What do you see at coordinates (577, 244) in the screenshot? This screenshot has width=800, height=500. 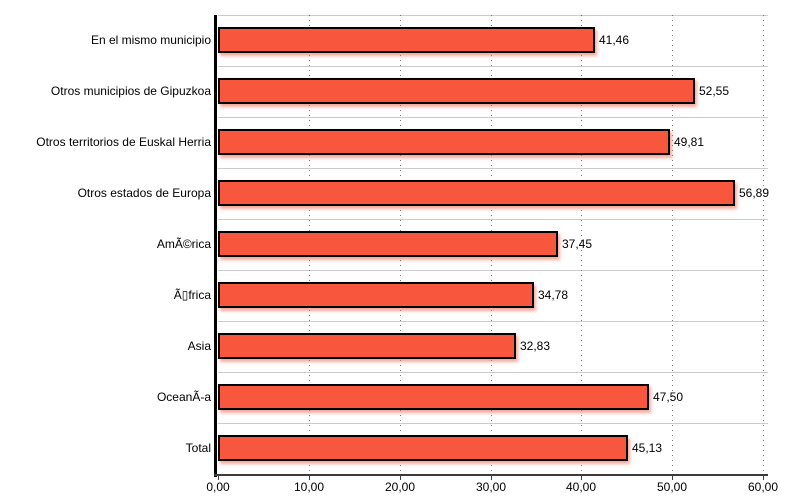 I see `value-label: 37,45` at bounding box center [577, 244].